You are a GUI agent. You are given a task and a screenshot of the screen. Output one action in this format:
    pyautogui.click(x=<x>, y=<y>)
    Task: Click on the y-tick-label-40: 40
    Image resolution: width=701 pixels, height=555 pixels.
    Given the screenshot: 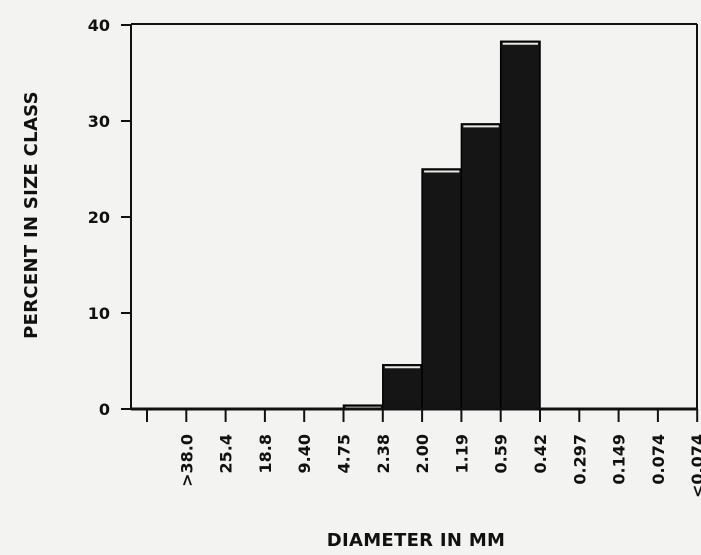 What is the action you would take?
    pyautogui.click(x=99, y=25)
    